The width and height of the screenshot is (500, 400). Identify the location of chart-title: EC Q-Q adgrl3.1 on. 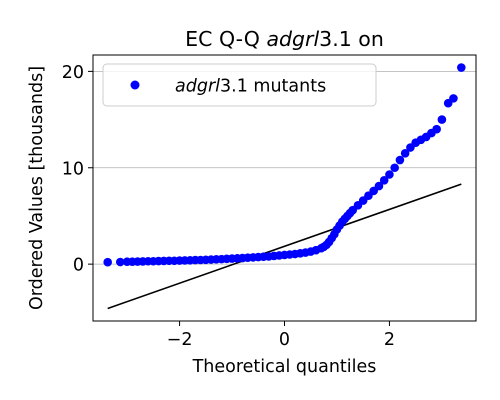
(284, 39).